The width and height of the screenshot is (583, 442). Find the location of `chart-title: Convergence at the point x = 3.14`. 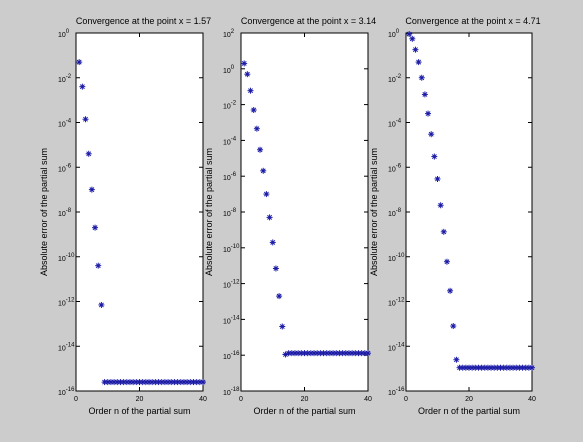

chart-title: Convergence at the point x = 3.14 is located at coordinates (308, 21).